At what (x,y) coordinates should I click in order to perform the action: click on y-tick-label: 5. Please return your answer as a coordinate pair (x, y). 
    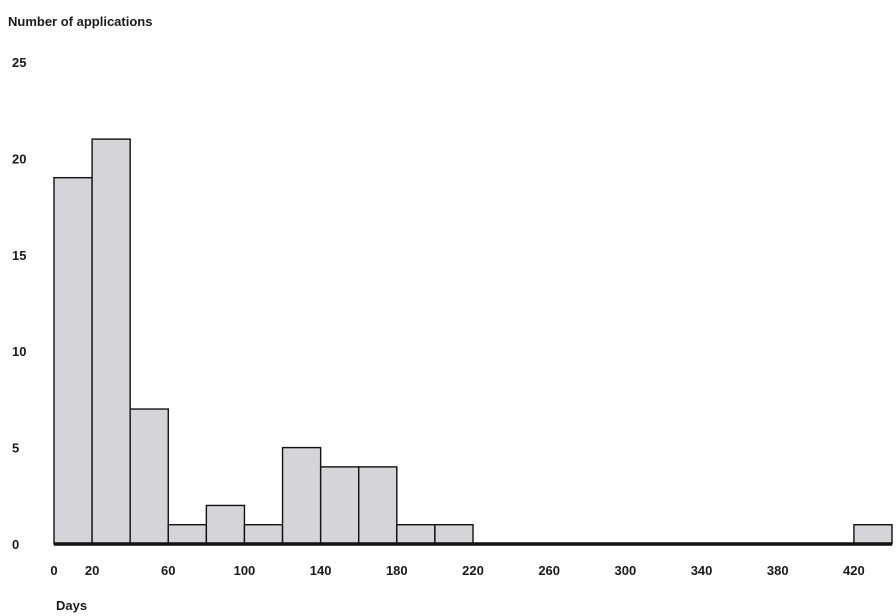
    Looking at the image, I should click on (15, 448).